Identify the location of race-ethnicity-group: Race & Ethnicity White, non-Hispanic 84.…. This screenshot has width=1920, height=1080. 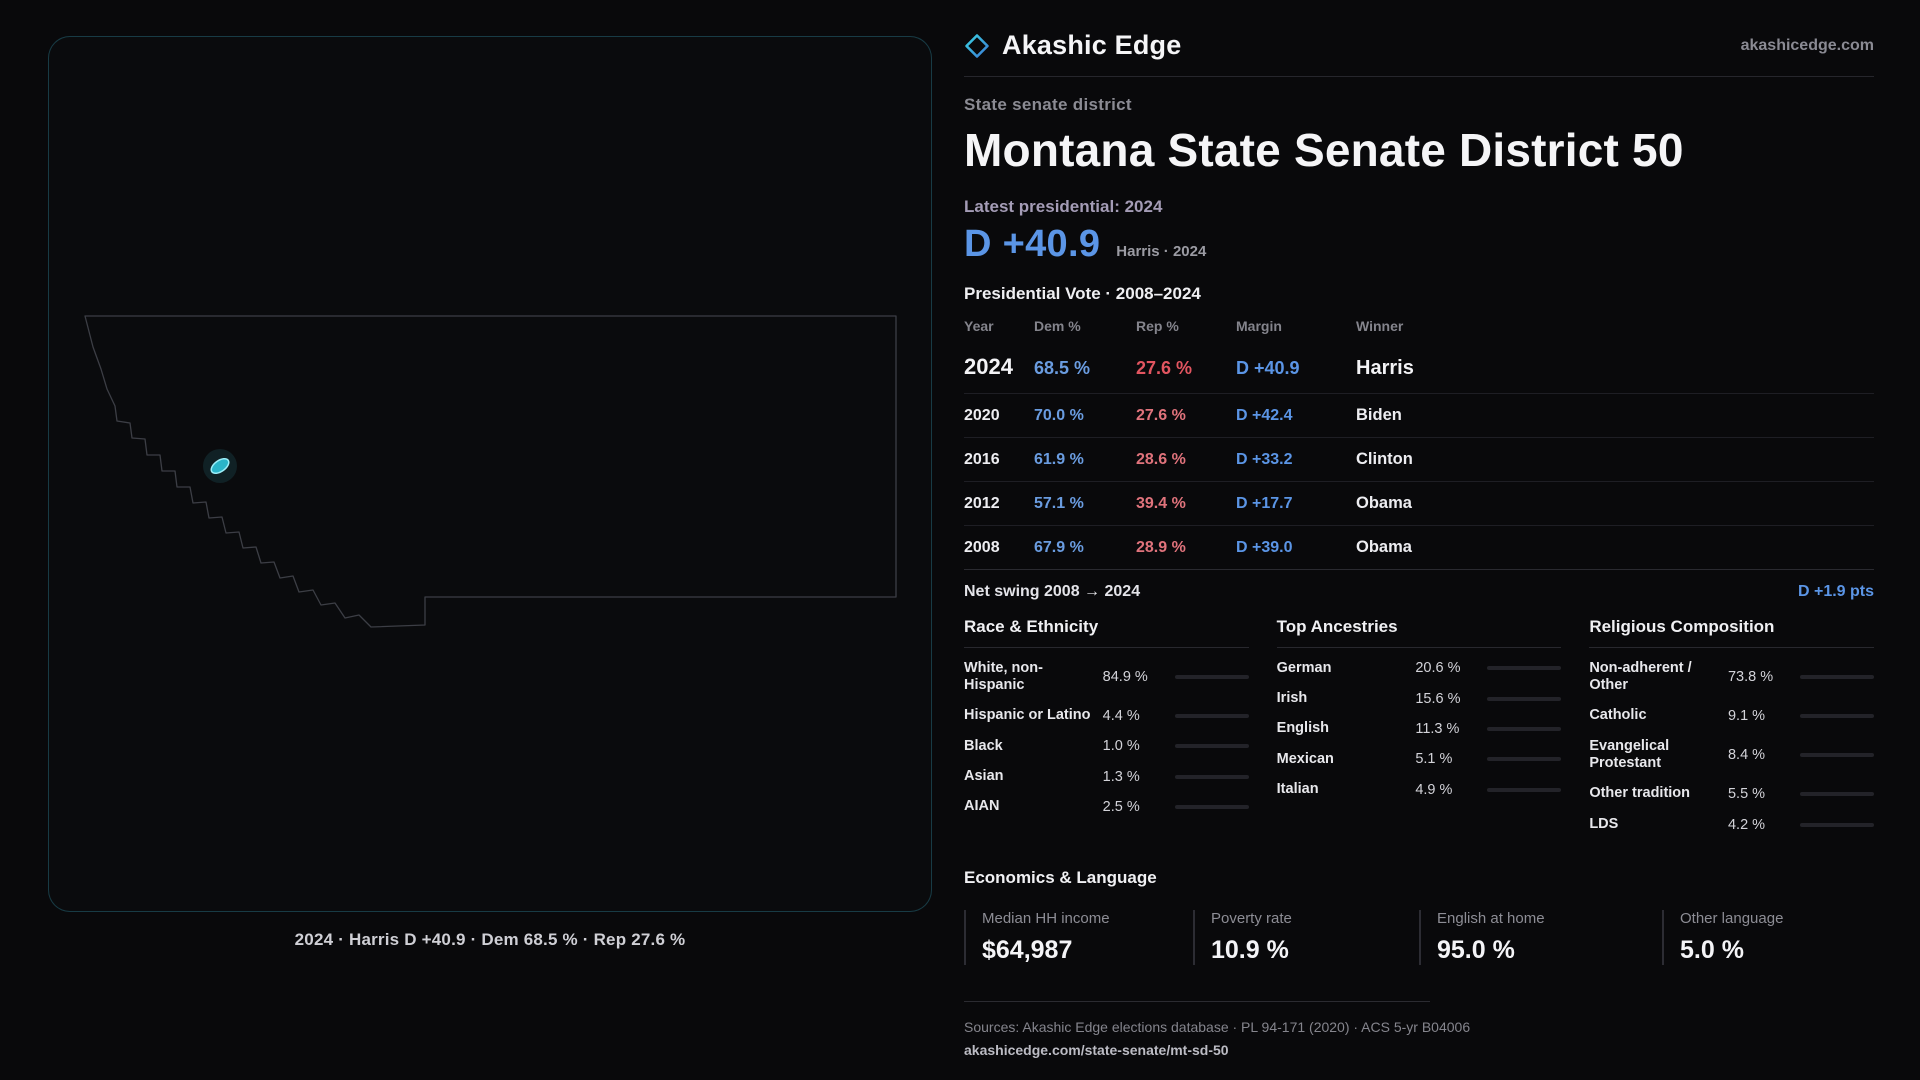
(1106, 728).